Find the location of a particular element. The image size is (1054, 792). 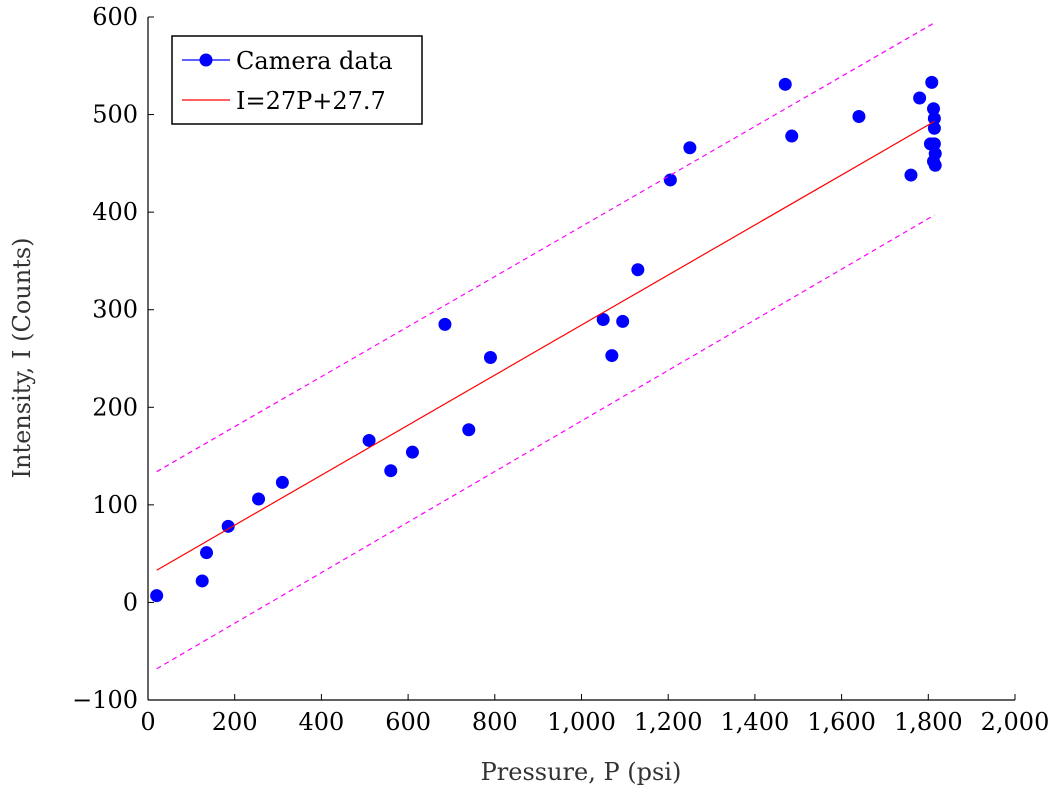

y-tick-label: 600 is located at coordinates (115, 17).